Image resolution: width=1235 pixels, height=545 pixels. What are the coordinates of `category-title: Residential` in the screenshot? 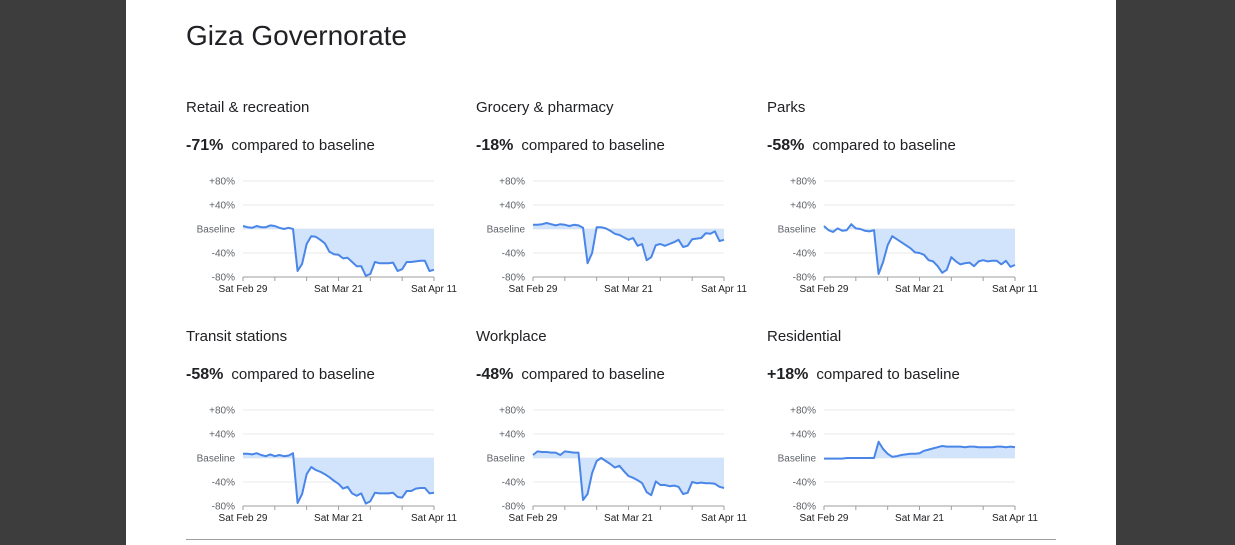 It's located at (804, 336).